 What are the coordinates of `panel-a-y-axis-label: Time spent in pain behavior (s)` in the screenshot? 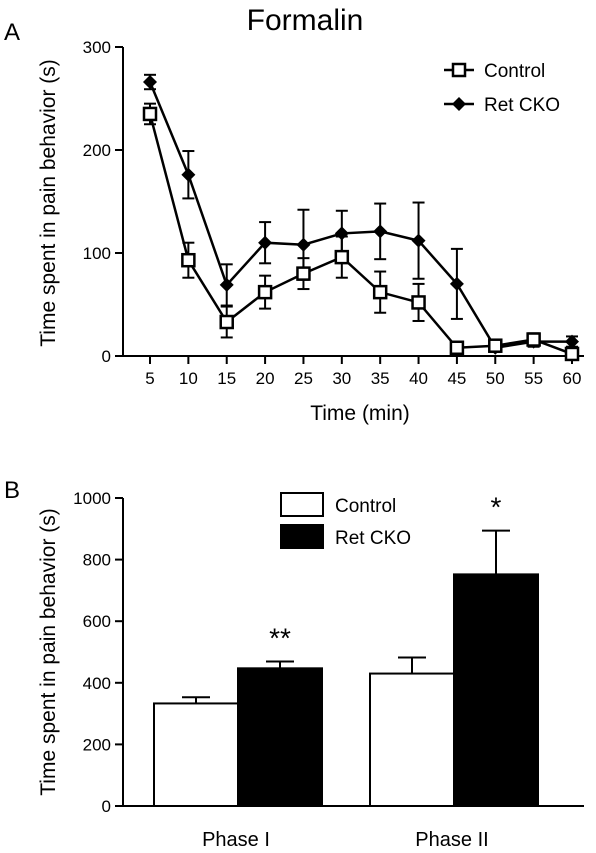 It's located at (48, 203).